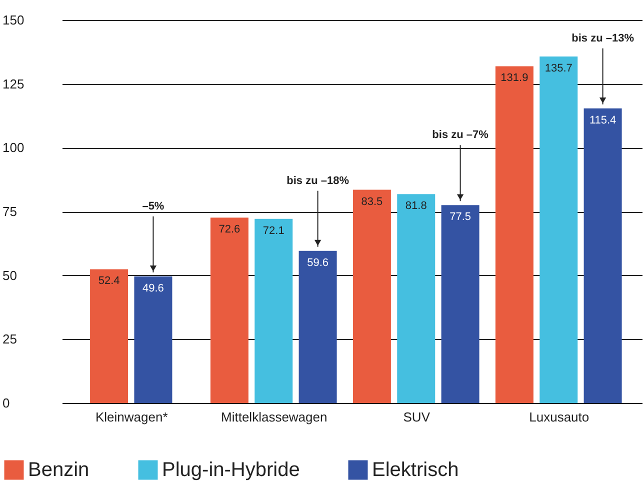  What do you see at coordinates (13, 84) in the screenshot?
I see `y-tick-label: 125` at bounding box center [13, 84].